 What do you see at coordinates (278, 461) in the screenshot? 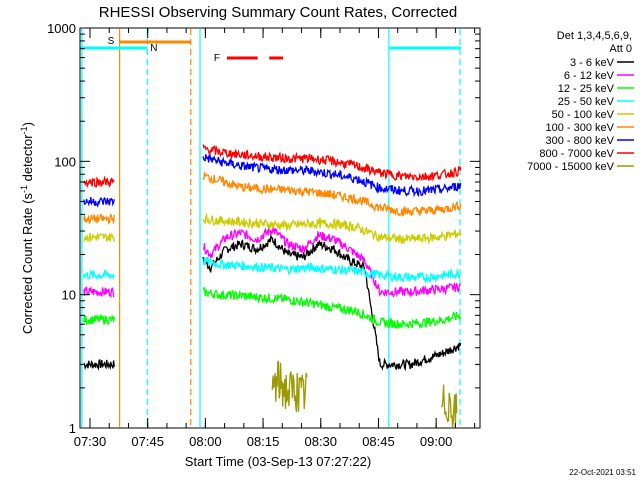
I see `x-axis-label: Start Time (03-Sep-13 07:27:22)` at bounding box center [278, 461].